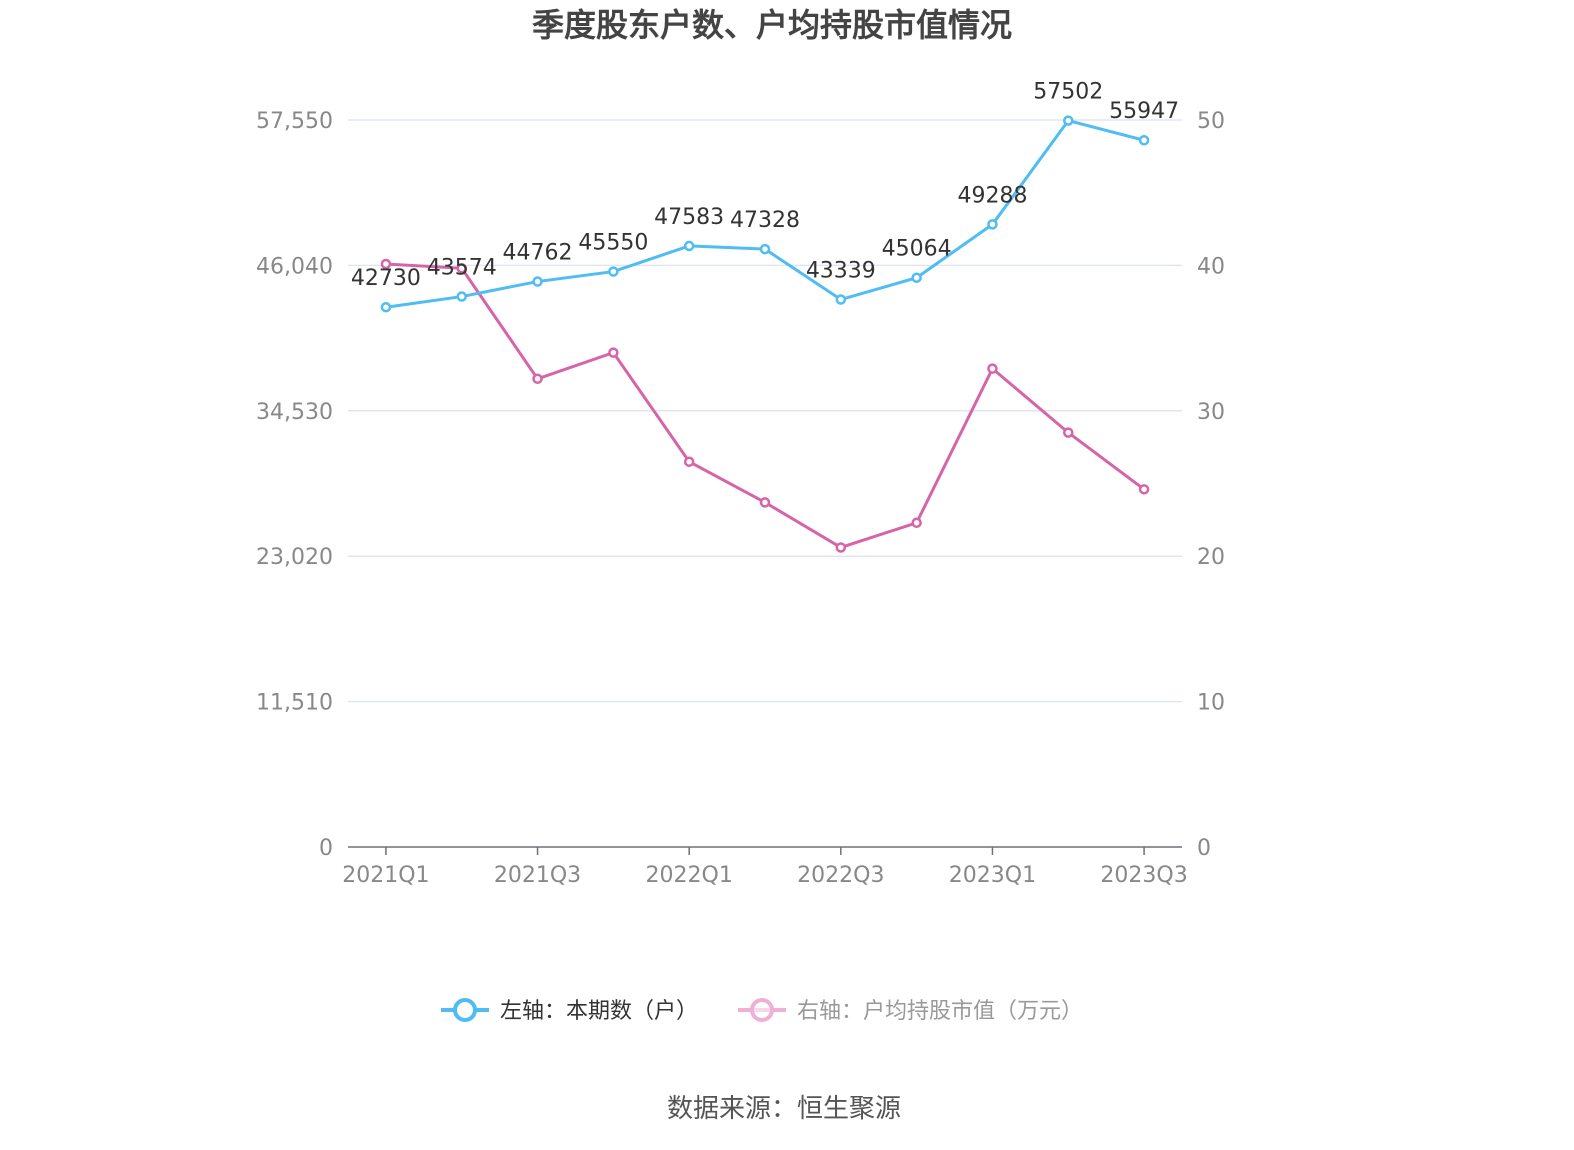 The image size is (1574, 1150). What do you see at coordinates (537, 875) in the screenshot?
I see `x-tick-label: 2021Q3` at bounding box center [537, 875].